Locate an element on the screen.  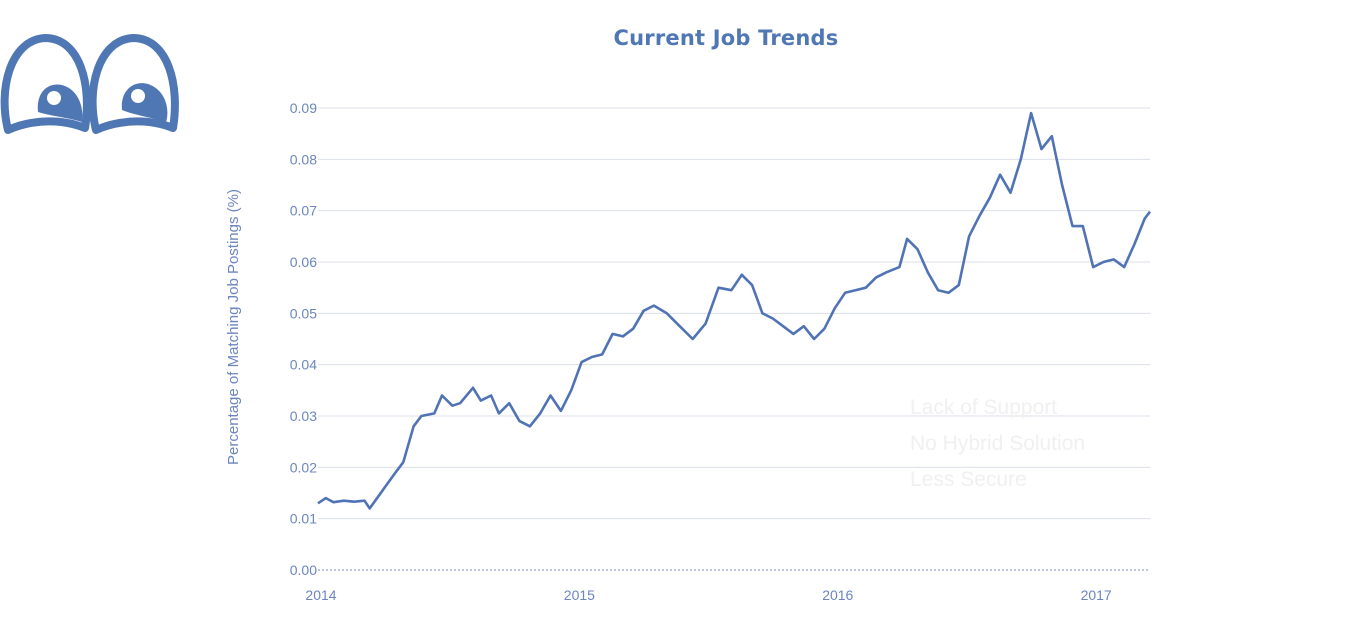
y-tick-label: 0.06 is located at coordinates (303, 262).